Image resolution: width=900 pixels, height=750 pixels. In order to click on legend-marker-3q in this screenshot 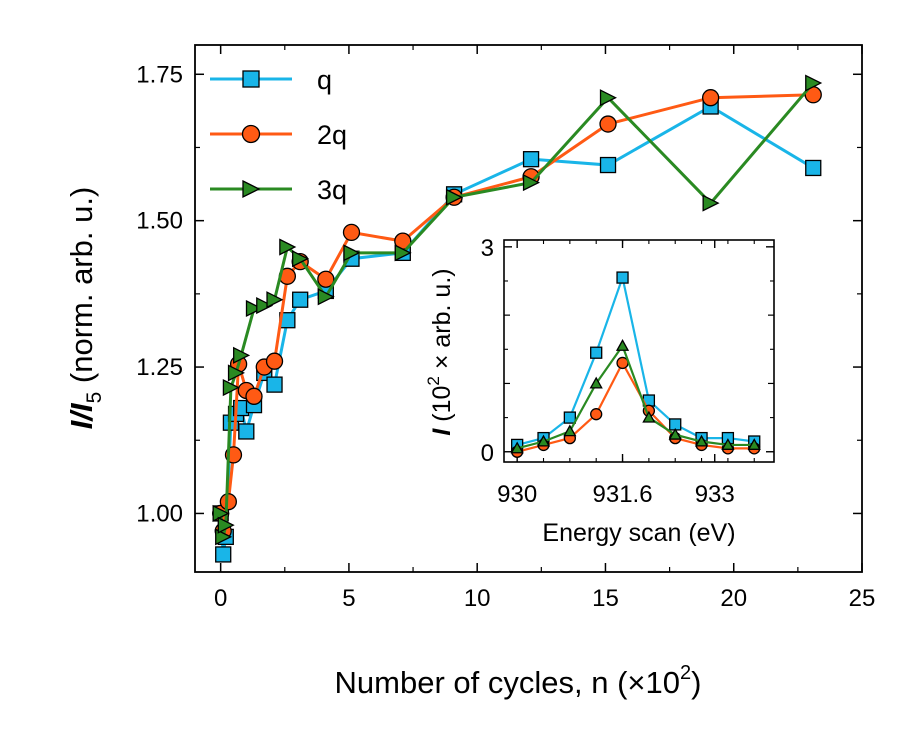, I will do `click(251, 189)`.